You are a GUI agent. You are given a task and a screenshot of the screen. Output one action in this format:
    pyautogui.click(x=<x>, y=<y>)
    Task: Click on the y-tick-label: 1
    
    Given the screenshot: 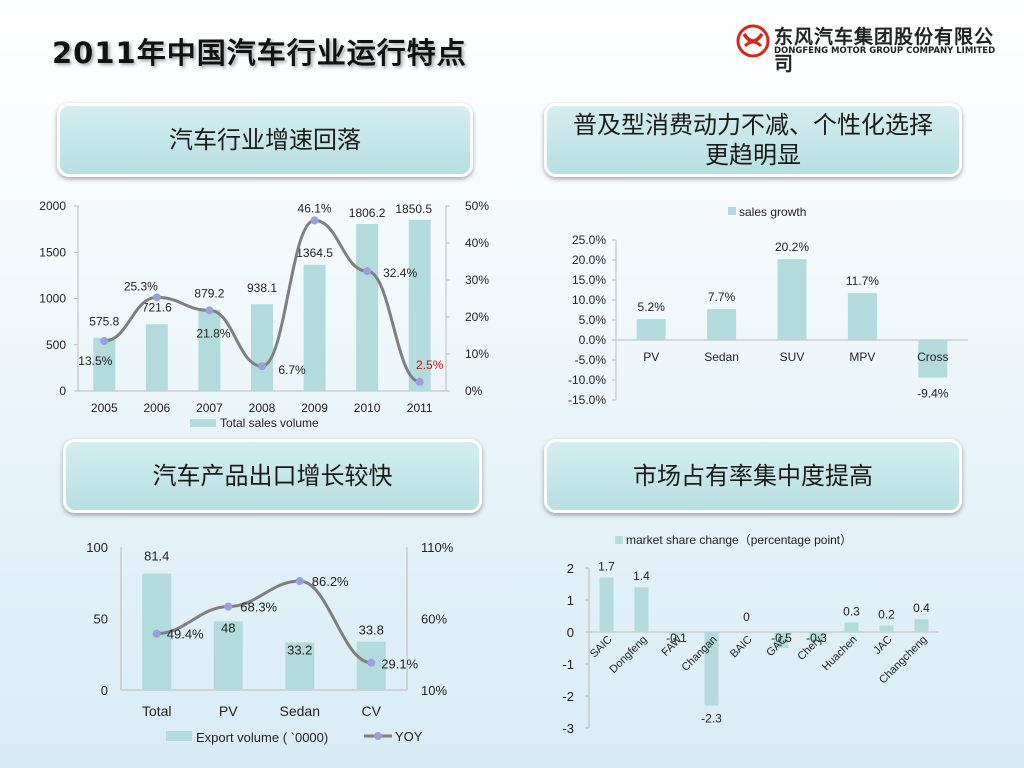 What is the action you would take?
    pyautogui.click(x=570, y=600)
    